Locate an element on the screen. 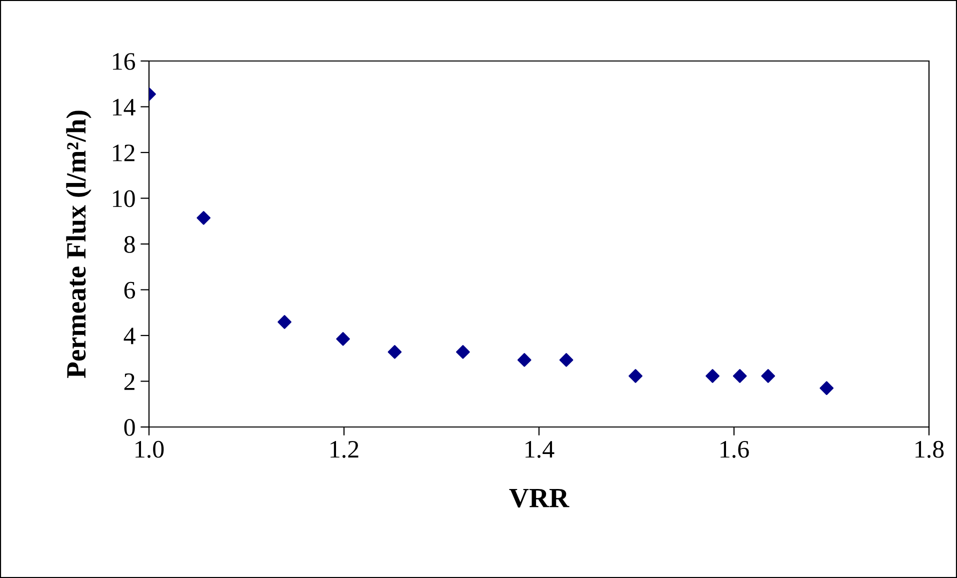 Image resolution: width=957 pixels, height=578 pixels. x-axis-title: VRR is located at coordinates (539, 498).